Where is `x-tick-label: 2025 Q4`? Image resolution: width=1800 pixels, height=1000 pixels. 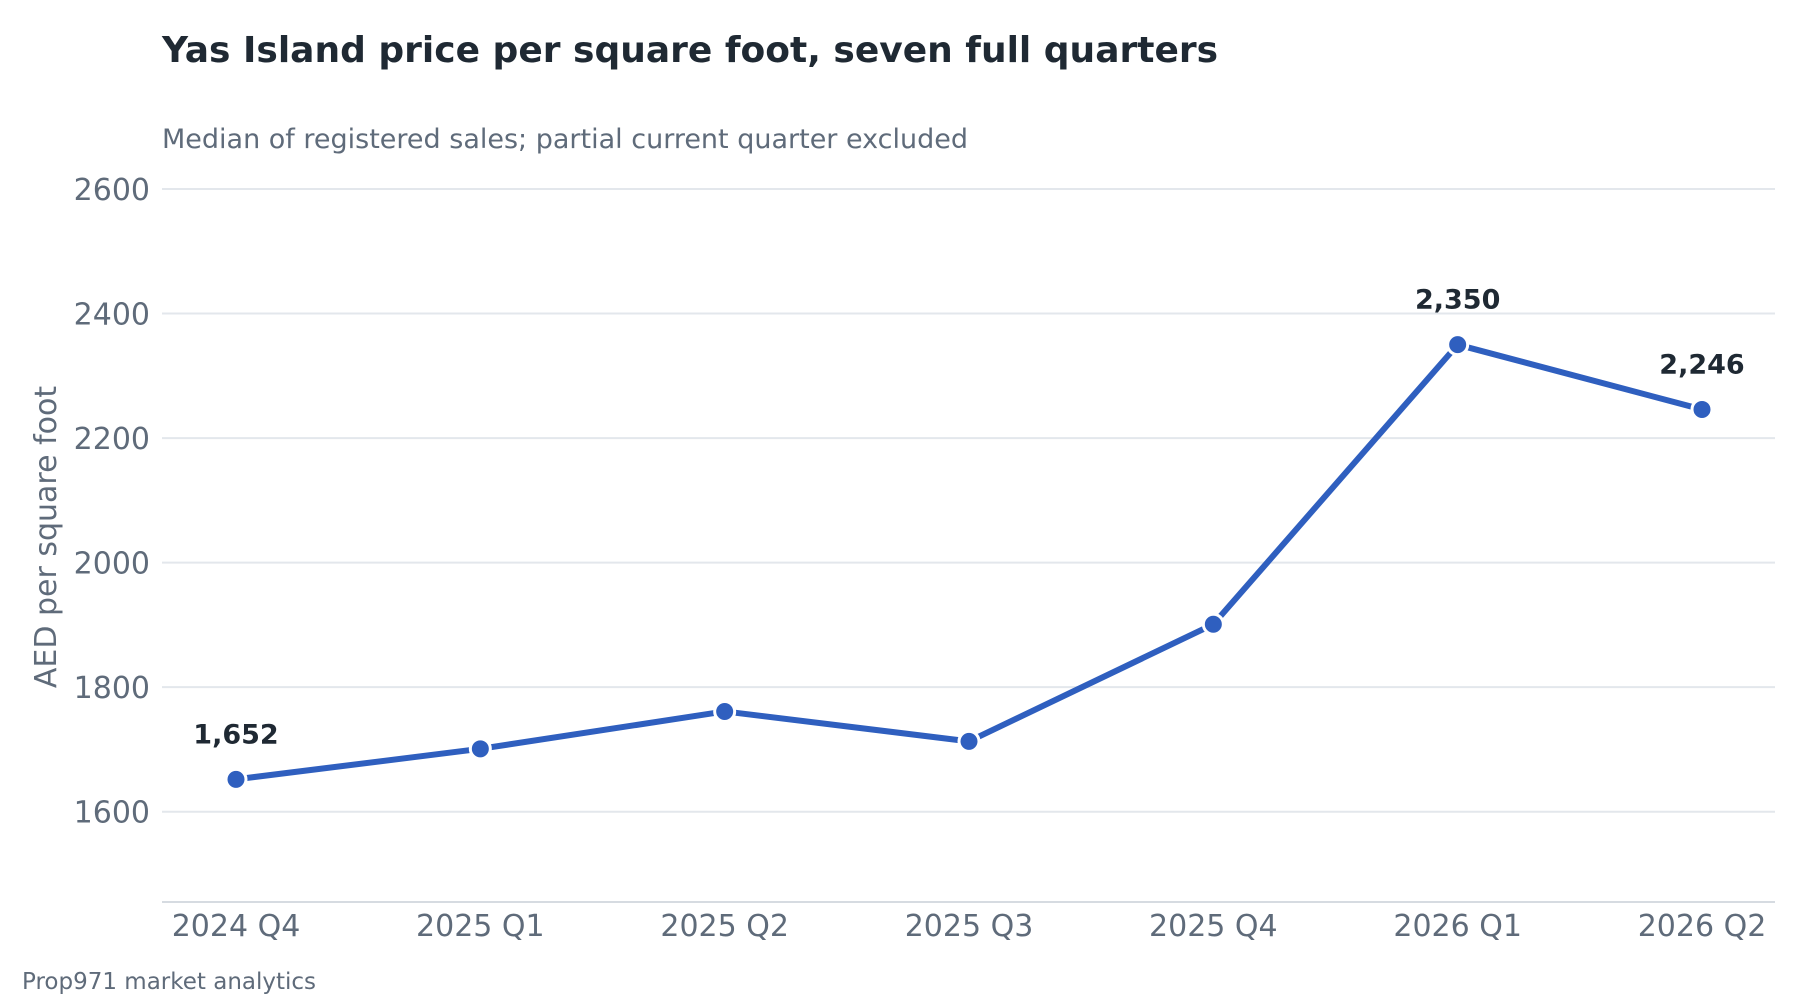 x-tick-label: 2025 Q4 is located at coordinates (1213, 926).